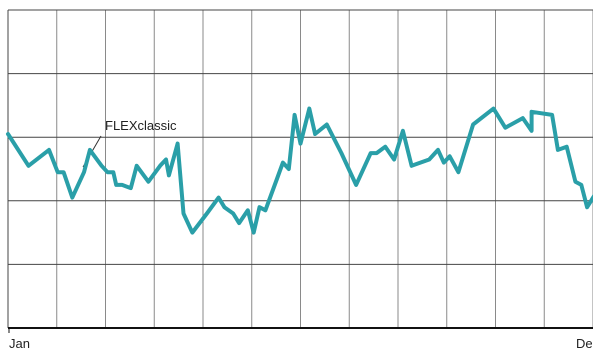  Describe the element at coordinates (19, 342) in the screenshot. I see `x-tick-label-start: Jan` at that location.